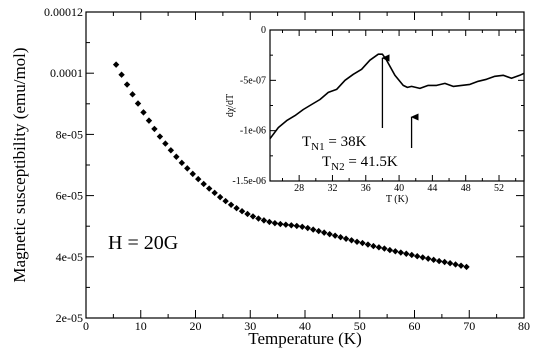 The height and width of the screenshot is (356, 538). What do you see at coordinates (299, 188) in the screenshot?
I see `inset-x-tick-label: 28` at bounding box center [299, 188].